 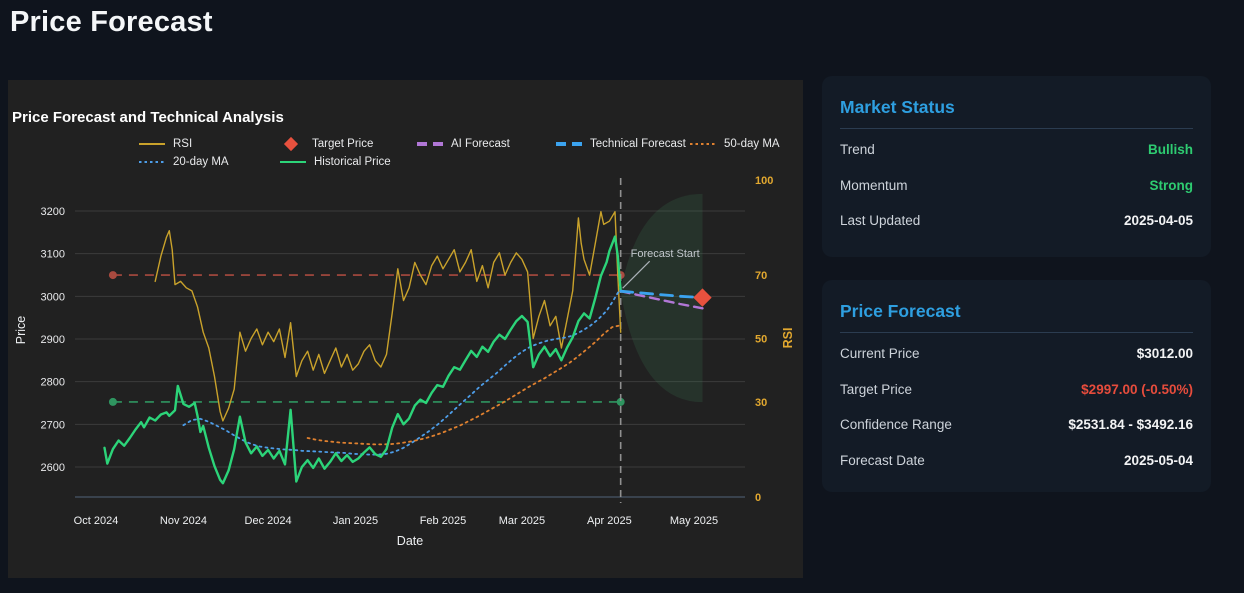 I want to click on page-title: Price Forecast, so click(x=111, y=22).